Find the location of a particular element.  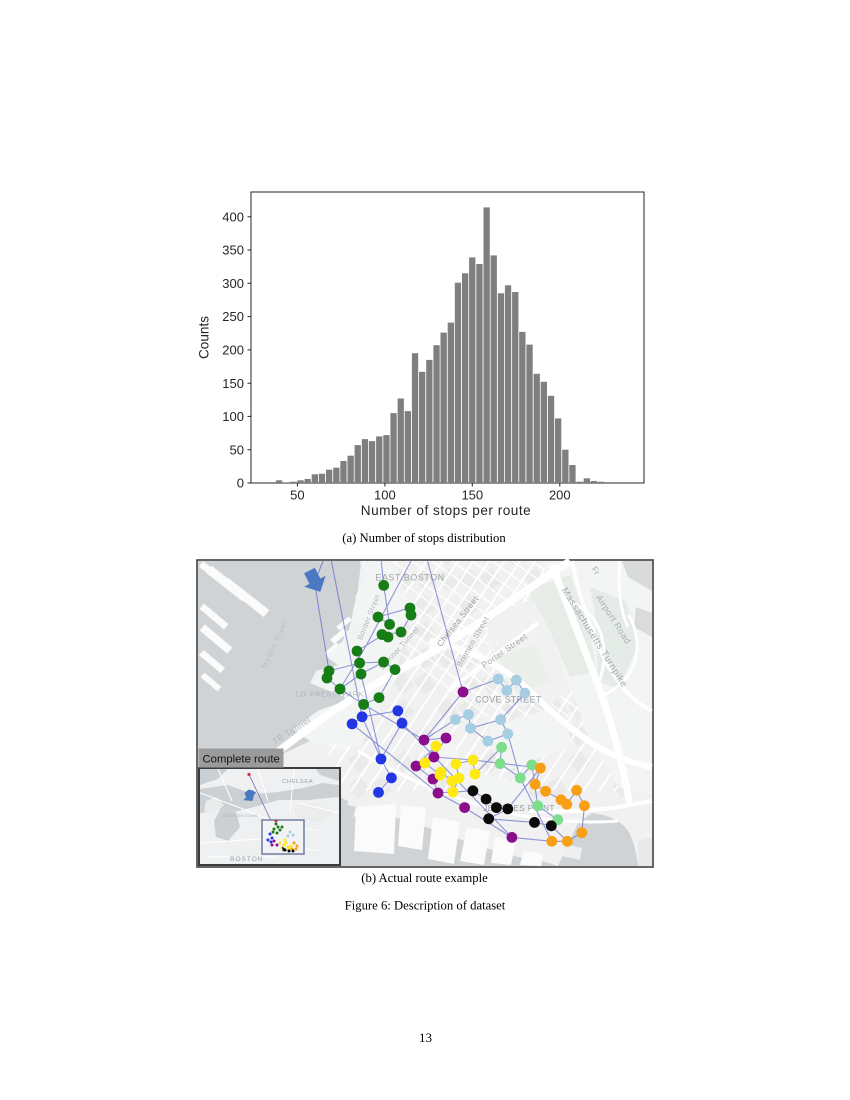

svg-text: 350 is located at coordinates (233, 250).